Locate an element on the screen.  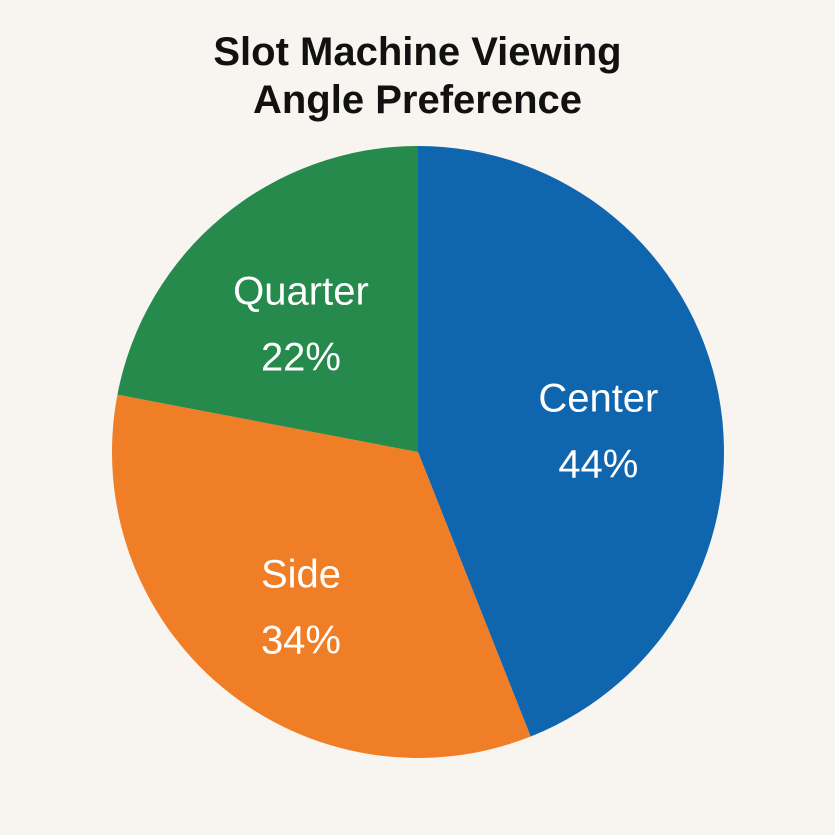
chart-title-line-1: Slot Machine Viewing is located at coordinates (417, 52).